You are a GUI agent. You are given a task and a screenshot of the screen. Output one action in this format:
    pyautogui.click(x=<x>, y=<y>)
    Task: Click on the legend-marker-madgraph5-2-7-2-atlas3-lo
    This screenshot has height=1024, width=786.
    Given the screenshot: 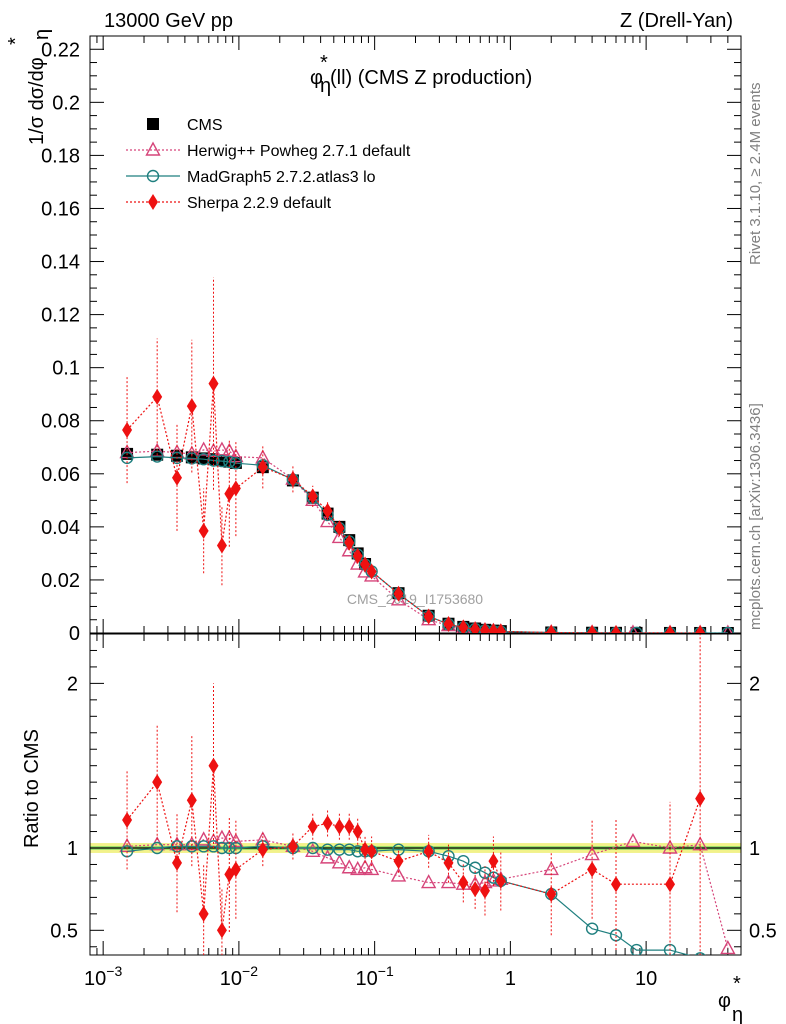 What is the action you would take?
    pyautogui.click(x=153, y=176)
    